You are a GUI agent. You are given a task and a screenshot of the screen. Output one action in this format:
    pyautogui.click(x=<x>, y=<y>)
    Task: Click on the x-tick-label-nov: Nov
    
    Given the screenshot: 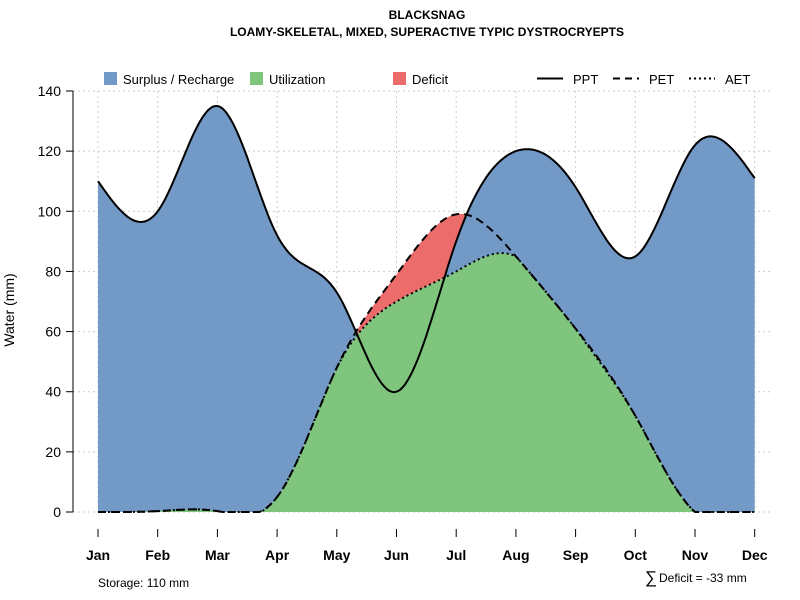 What is the action you would take?
    pyautogui.click(x=695, y=555)
    